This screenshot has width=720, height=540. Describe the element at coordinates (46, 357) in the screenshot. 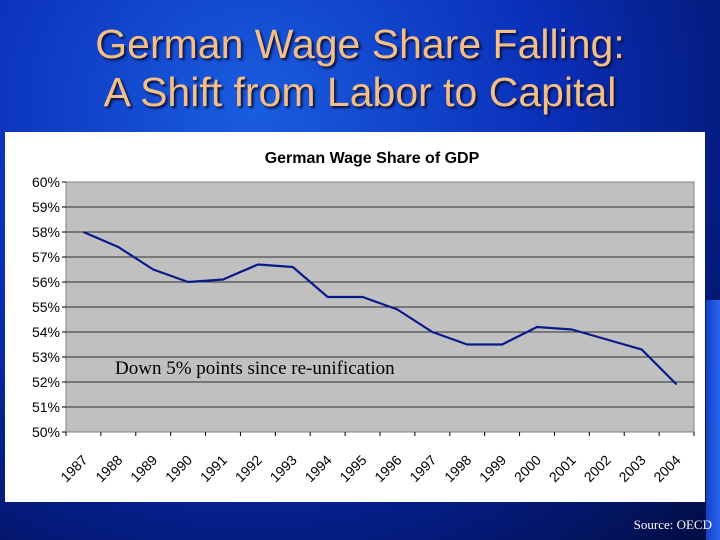

I see `y-tick-label: 53%` at that location.